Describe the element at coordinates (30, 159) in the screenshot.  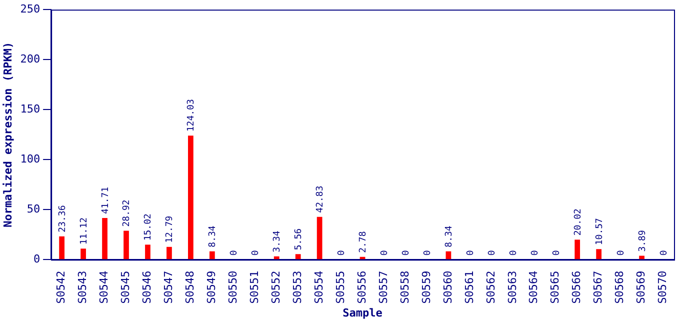
I see `y-tick-label: 100` at that location.